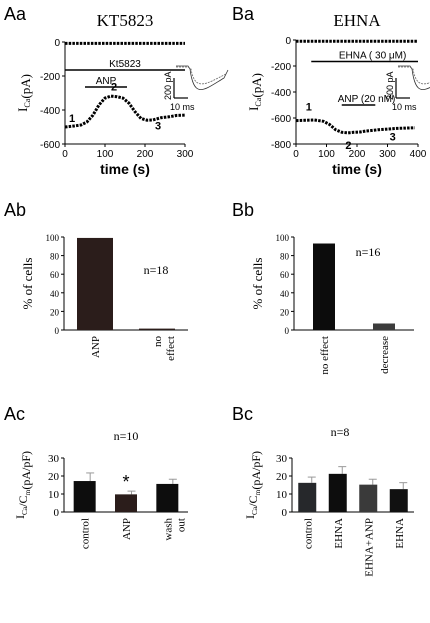 This screenshot has width=430, height=623. Describe the element at coordinates (393, 137) in the screenshot. I see `point-marker-Ba-2: 3` at that location.